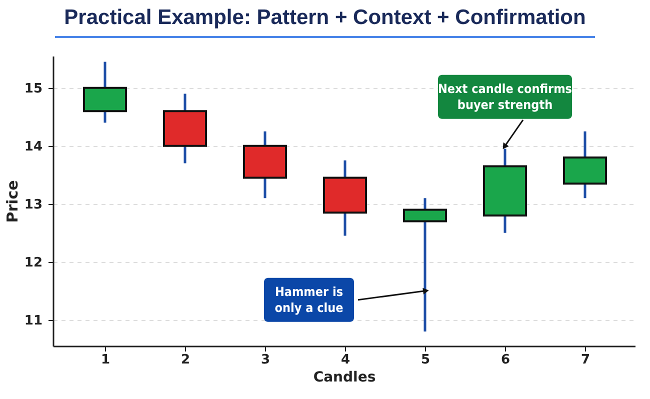  Describe the element at coordinates (33, 204) in the screenshot. I see `y-tick-label: 13` at that location.